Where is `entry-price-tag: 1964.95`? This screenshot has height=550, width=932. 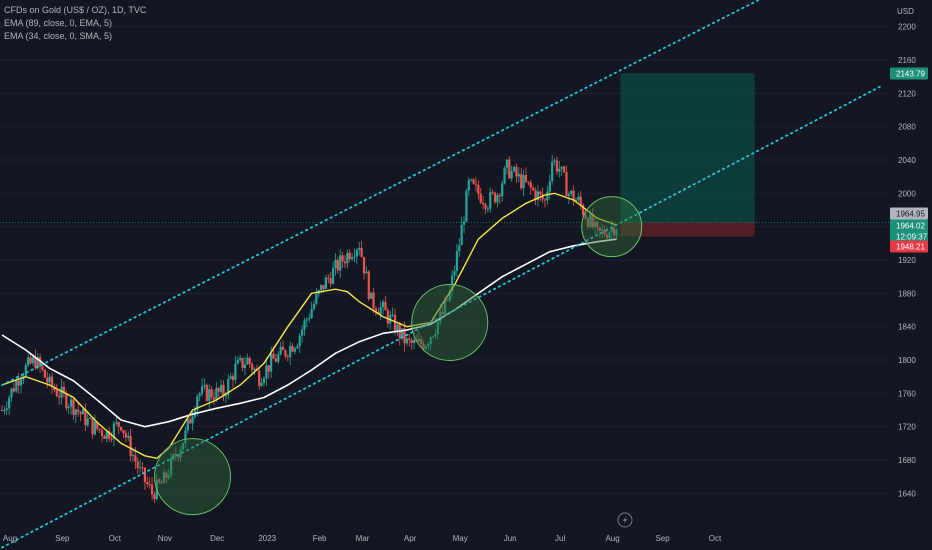
entry-price-tag: 1964.95 is located at coordinates (909, 213).